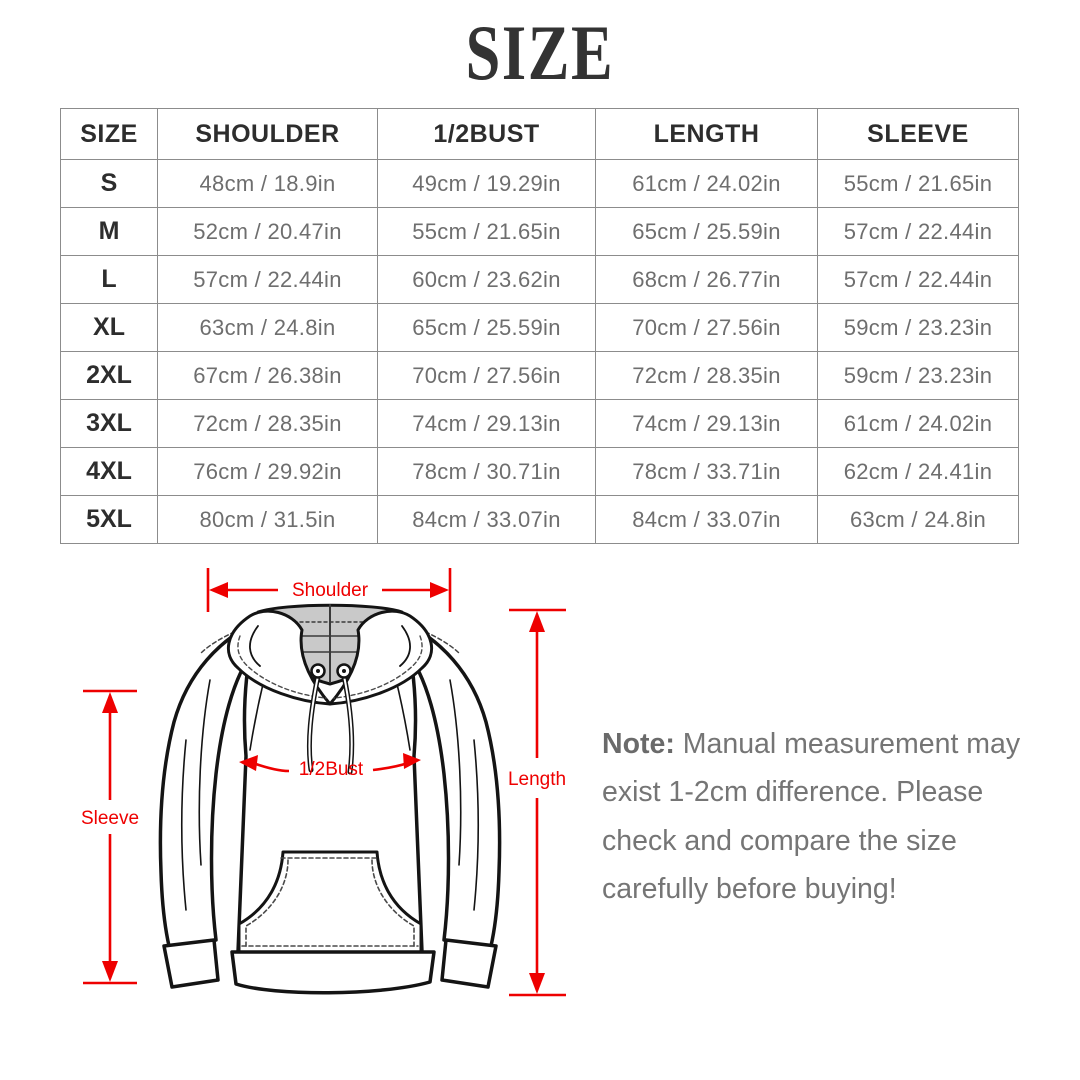  I want to click on right-sleeve, so click(452, 784).